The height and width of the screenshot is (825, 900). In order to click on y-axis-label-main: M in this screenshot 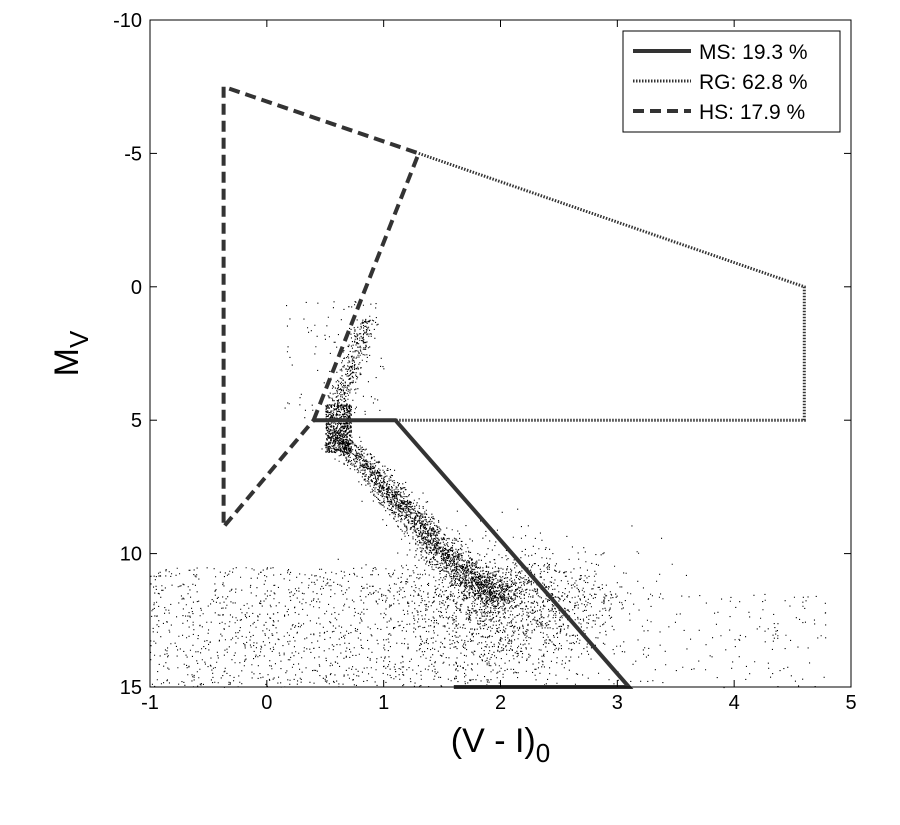, I will do `click(67, 362)`.